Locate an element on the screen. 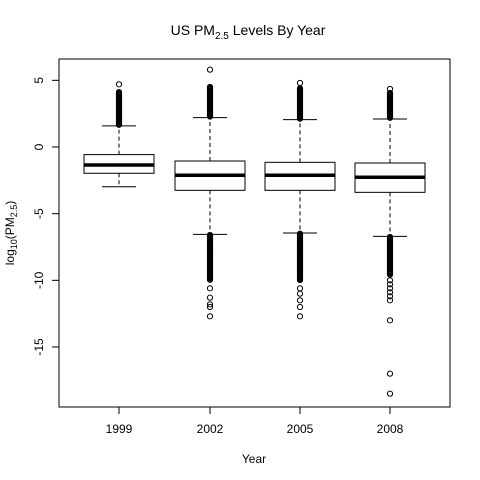 Image resolution: width=480 pixels, height=480 pixels. x-tick-label: 2002 is located at coordinates (210, 429).